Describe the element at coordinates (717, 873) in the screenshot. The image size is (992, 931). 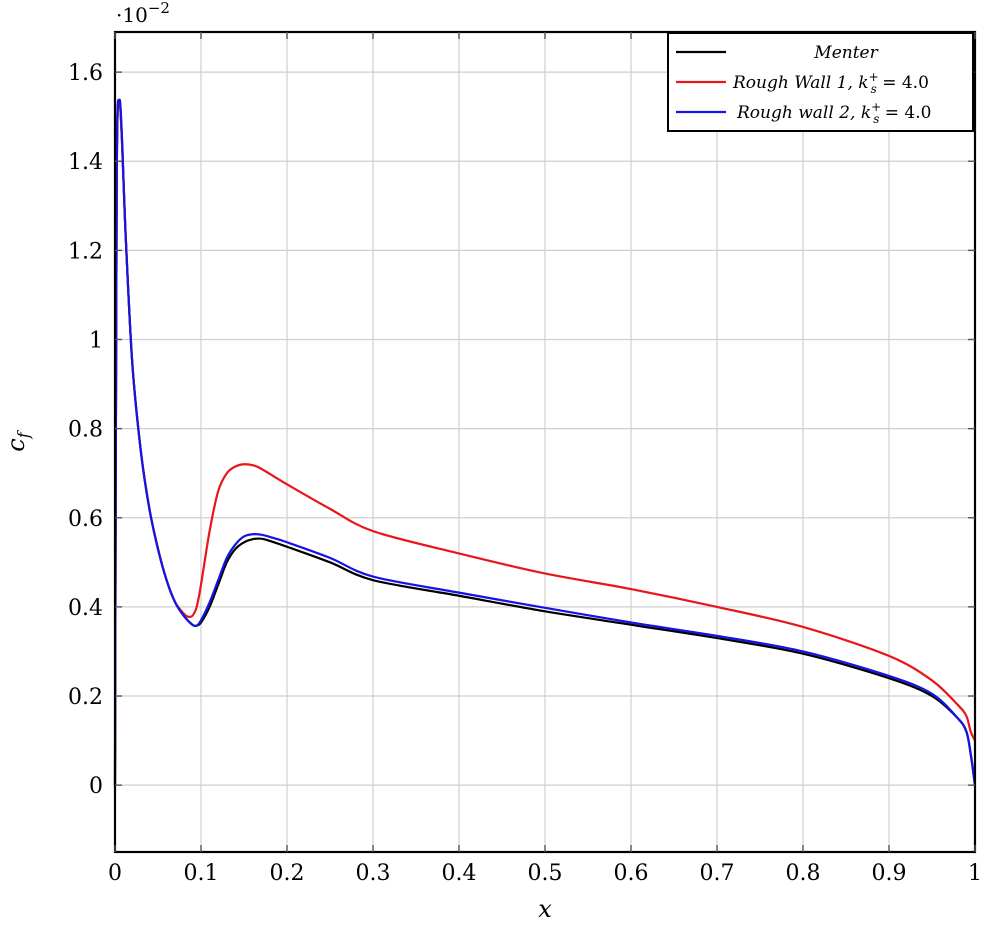
I see `x-tick-label: 0.7` at that location.